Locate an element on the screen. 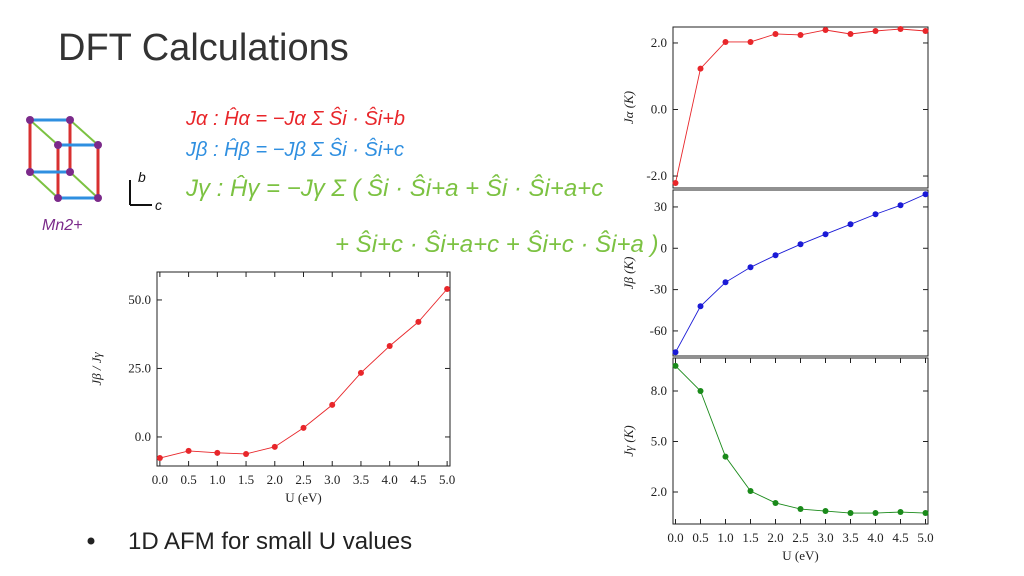  y-tick-label: 25.0 is located at coordinates (139, 367).